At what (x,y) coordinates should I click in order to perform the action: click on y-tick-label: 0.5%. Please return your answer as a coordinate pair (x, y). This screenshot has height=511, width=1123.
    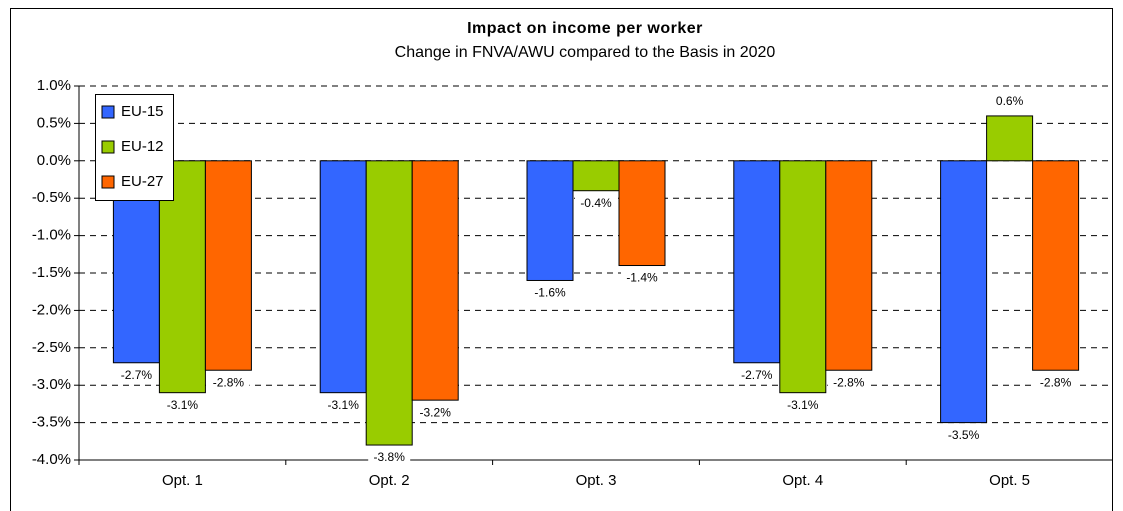
    Looking at the image, I should click on (54, 122).